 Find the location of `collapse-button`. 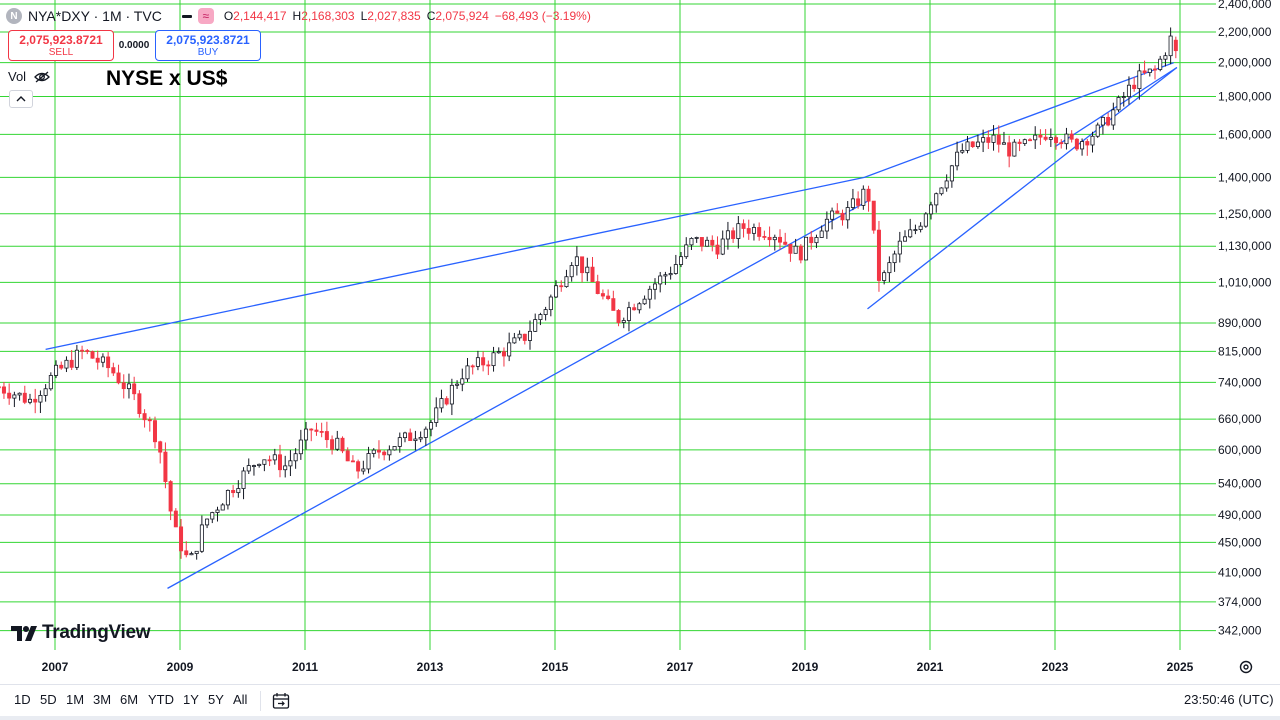

collapse-button is located at coordinates (21, 99).